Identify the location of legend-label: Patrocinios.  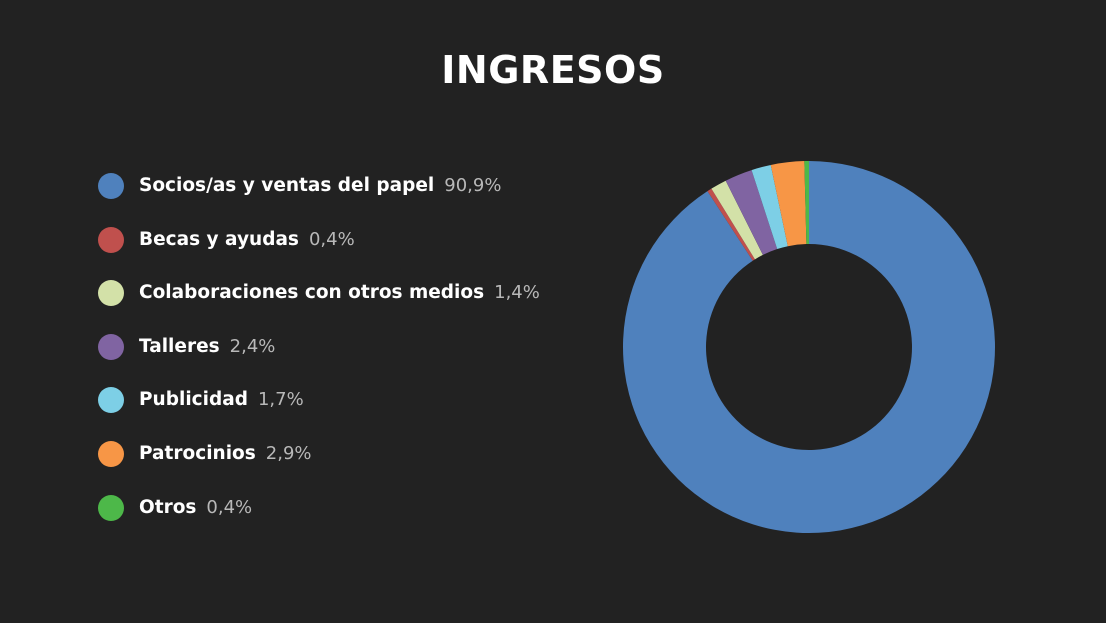
(197, 453).